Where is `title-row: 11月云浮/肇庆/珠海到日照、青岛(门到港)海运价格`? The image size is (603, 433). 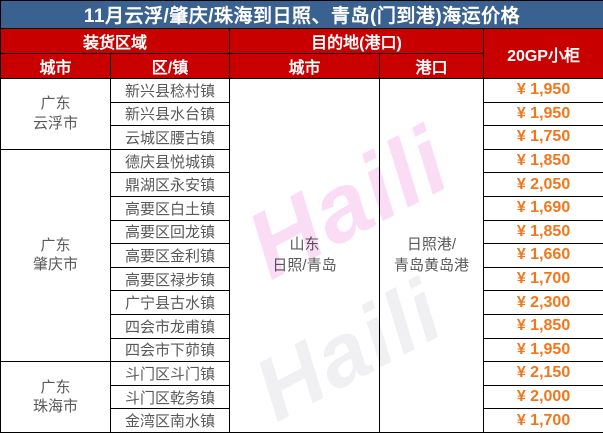
title-row: 11月云浮/肇庆/珠海到日照、青岛(门到港)海运价格 is located at coordinates (301, 14).